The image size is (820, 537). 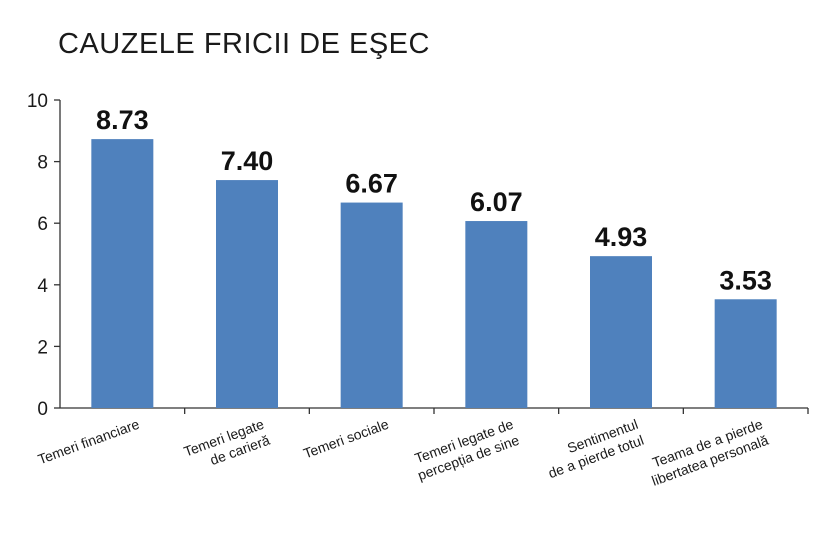 I want to click on bar-value-label: 6.67, so click(x=371, y=184).